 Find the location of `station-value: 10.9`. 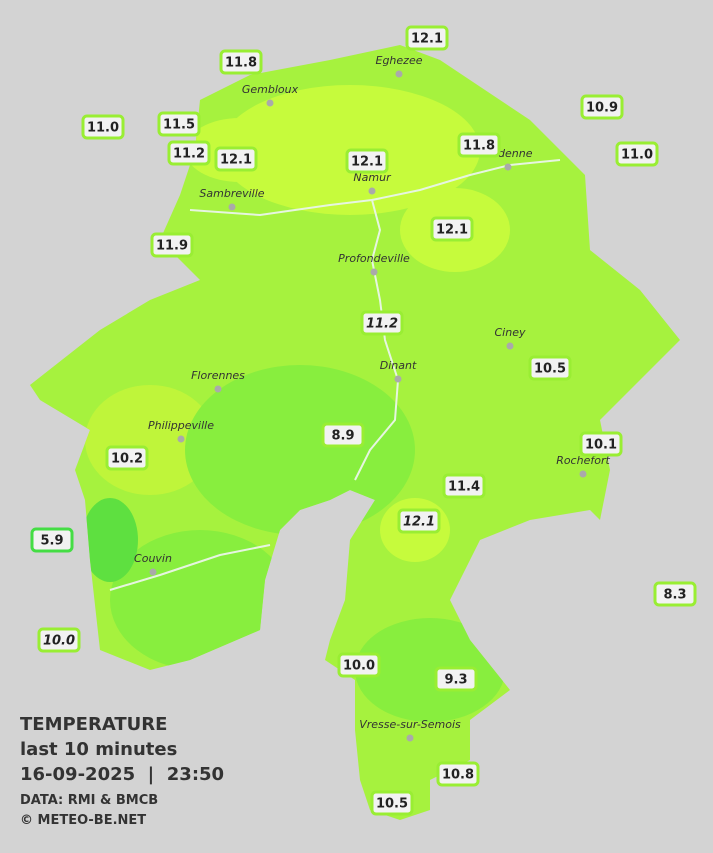

station-value: 10.9 is located at coordinates (602, 108).